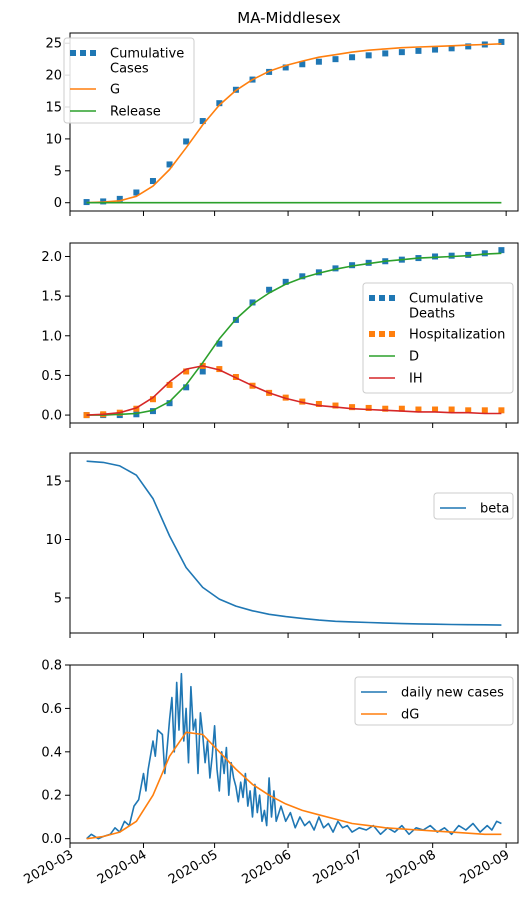  Describe the element at coordinates (48, 867) in the screenshot. I see `x-tick-label: 2020-03` at that location.